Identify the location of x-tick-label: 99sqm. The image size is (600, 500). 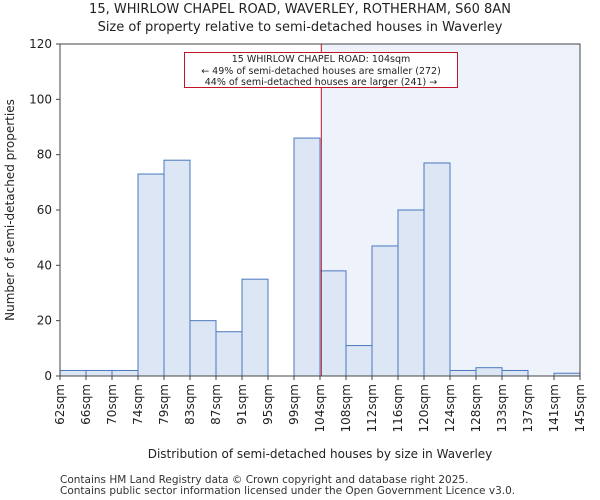
(294, 404).